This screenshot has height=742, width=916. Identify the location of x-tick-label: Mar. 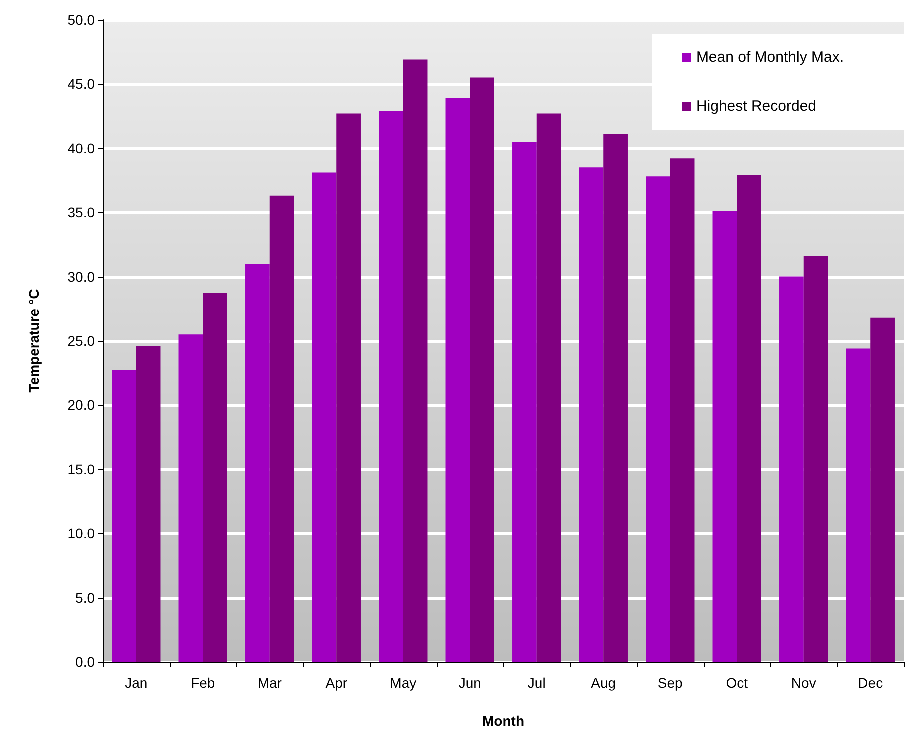
(270, 683).